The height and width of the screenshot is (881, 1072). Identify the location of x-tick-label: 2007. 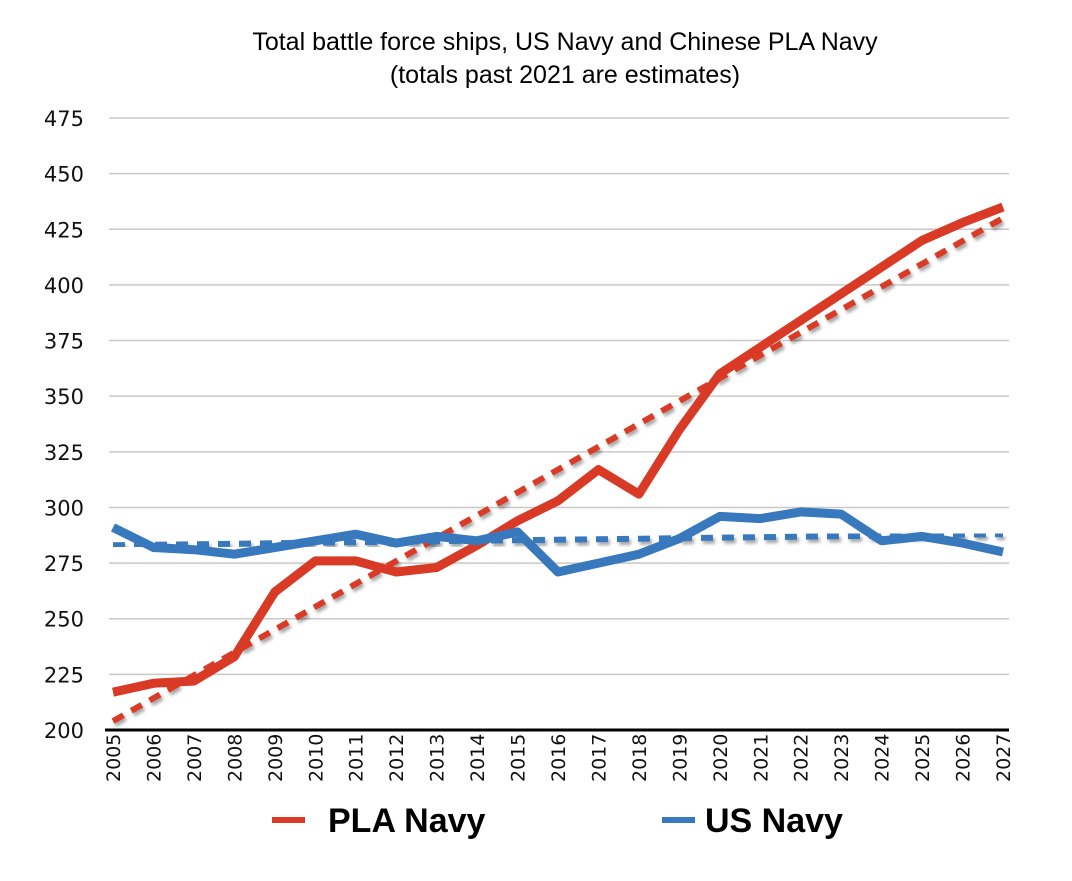
(195, 758).